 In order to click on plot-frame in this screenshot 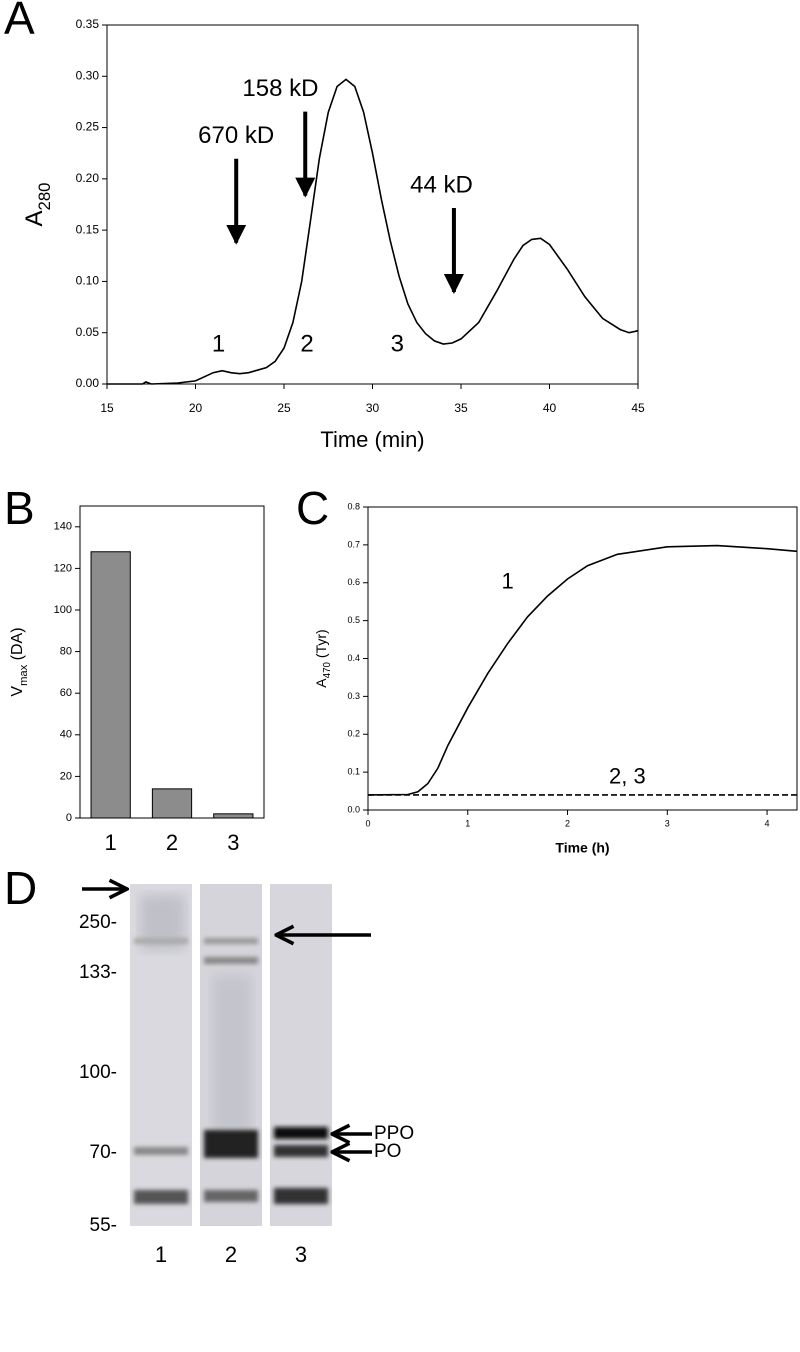, I will do `click(582, 658)`.